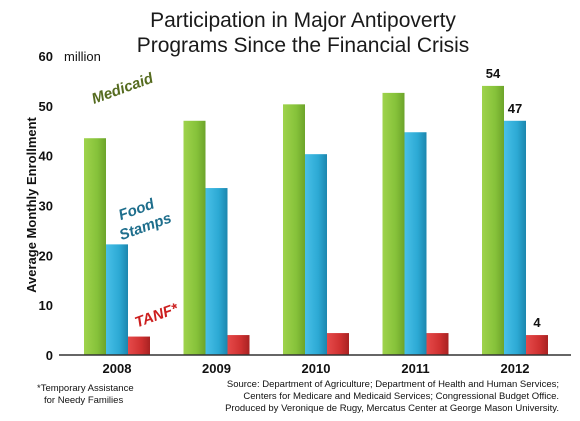 The height and width of the screenshot is (421, 580). What do you see at coordinates (83, 400) in the screenshot?
I see `footnote-line-2: for Needy Families` at bounding box center [83, 400].